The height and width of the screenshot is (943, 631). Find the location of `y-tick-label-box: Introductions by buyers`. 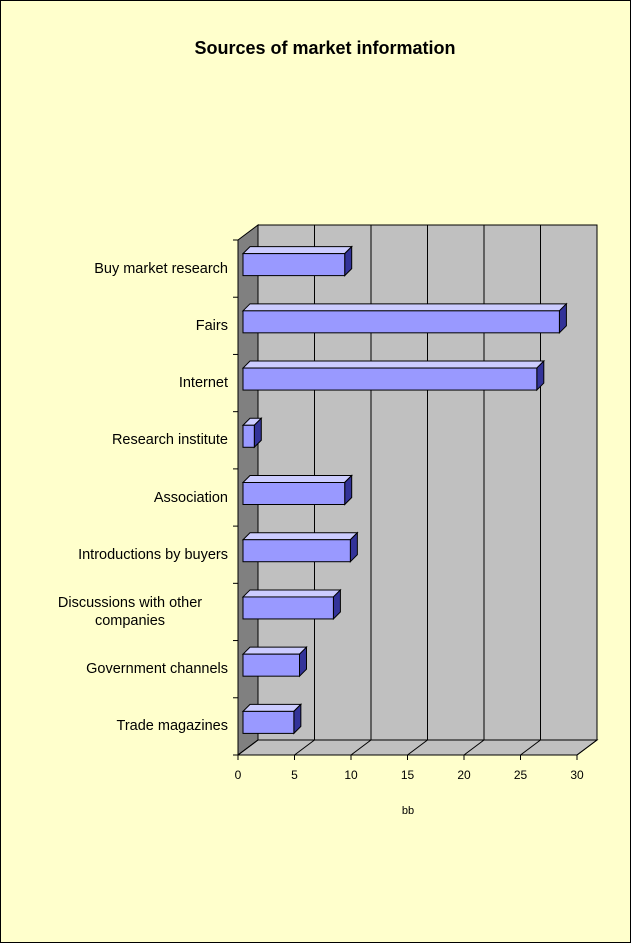

y-tick-label-box: Introductions by buyers is located at coordinates (123, 555).